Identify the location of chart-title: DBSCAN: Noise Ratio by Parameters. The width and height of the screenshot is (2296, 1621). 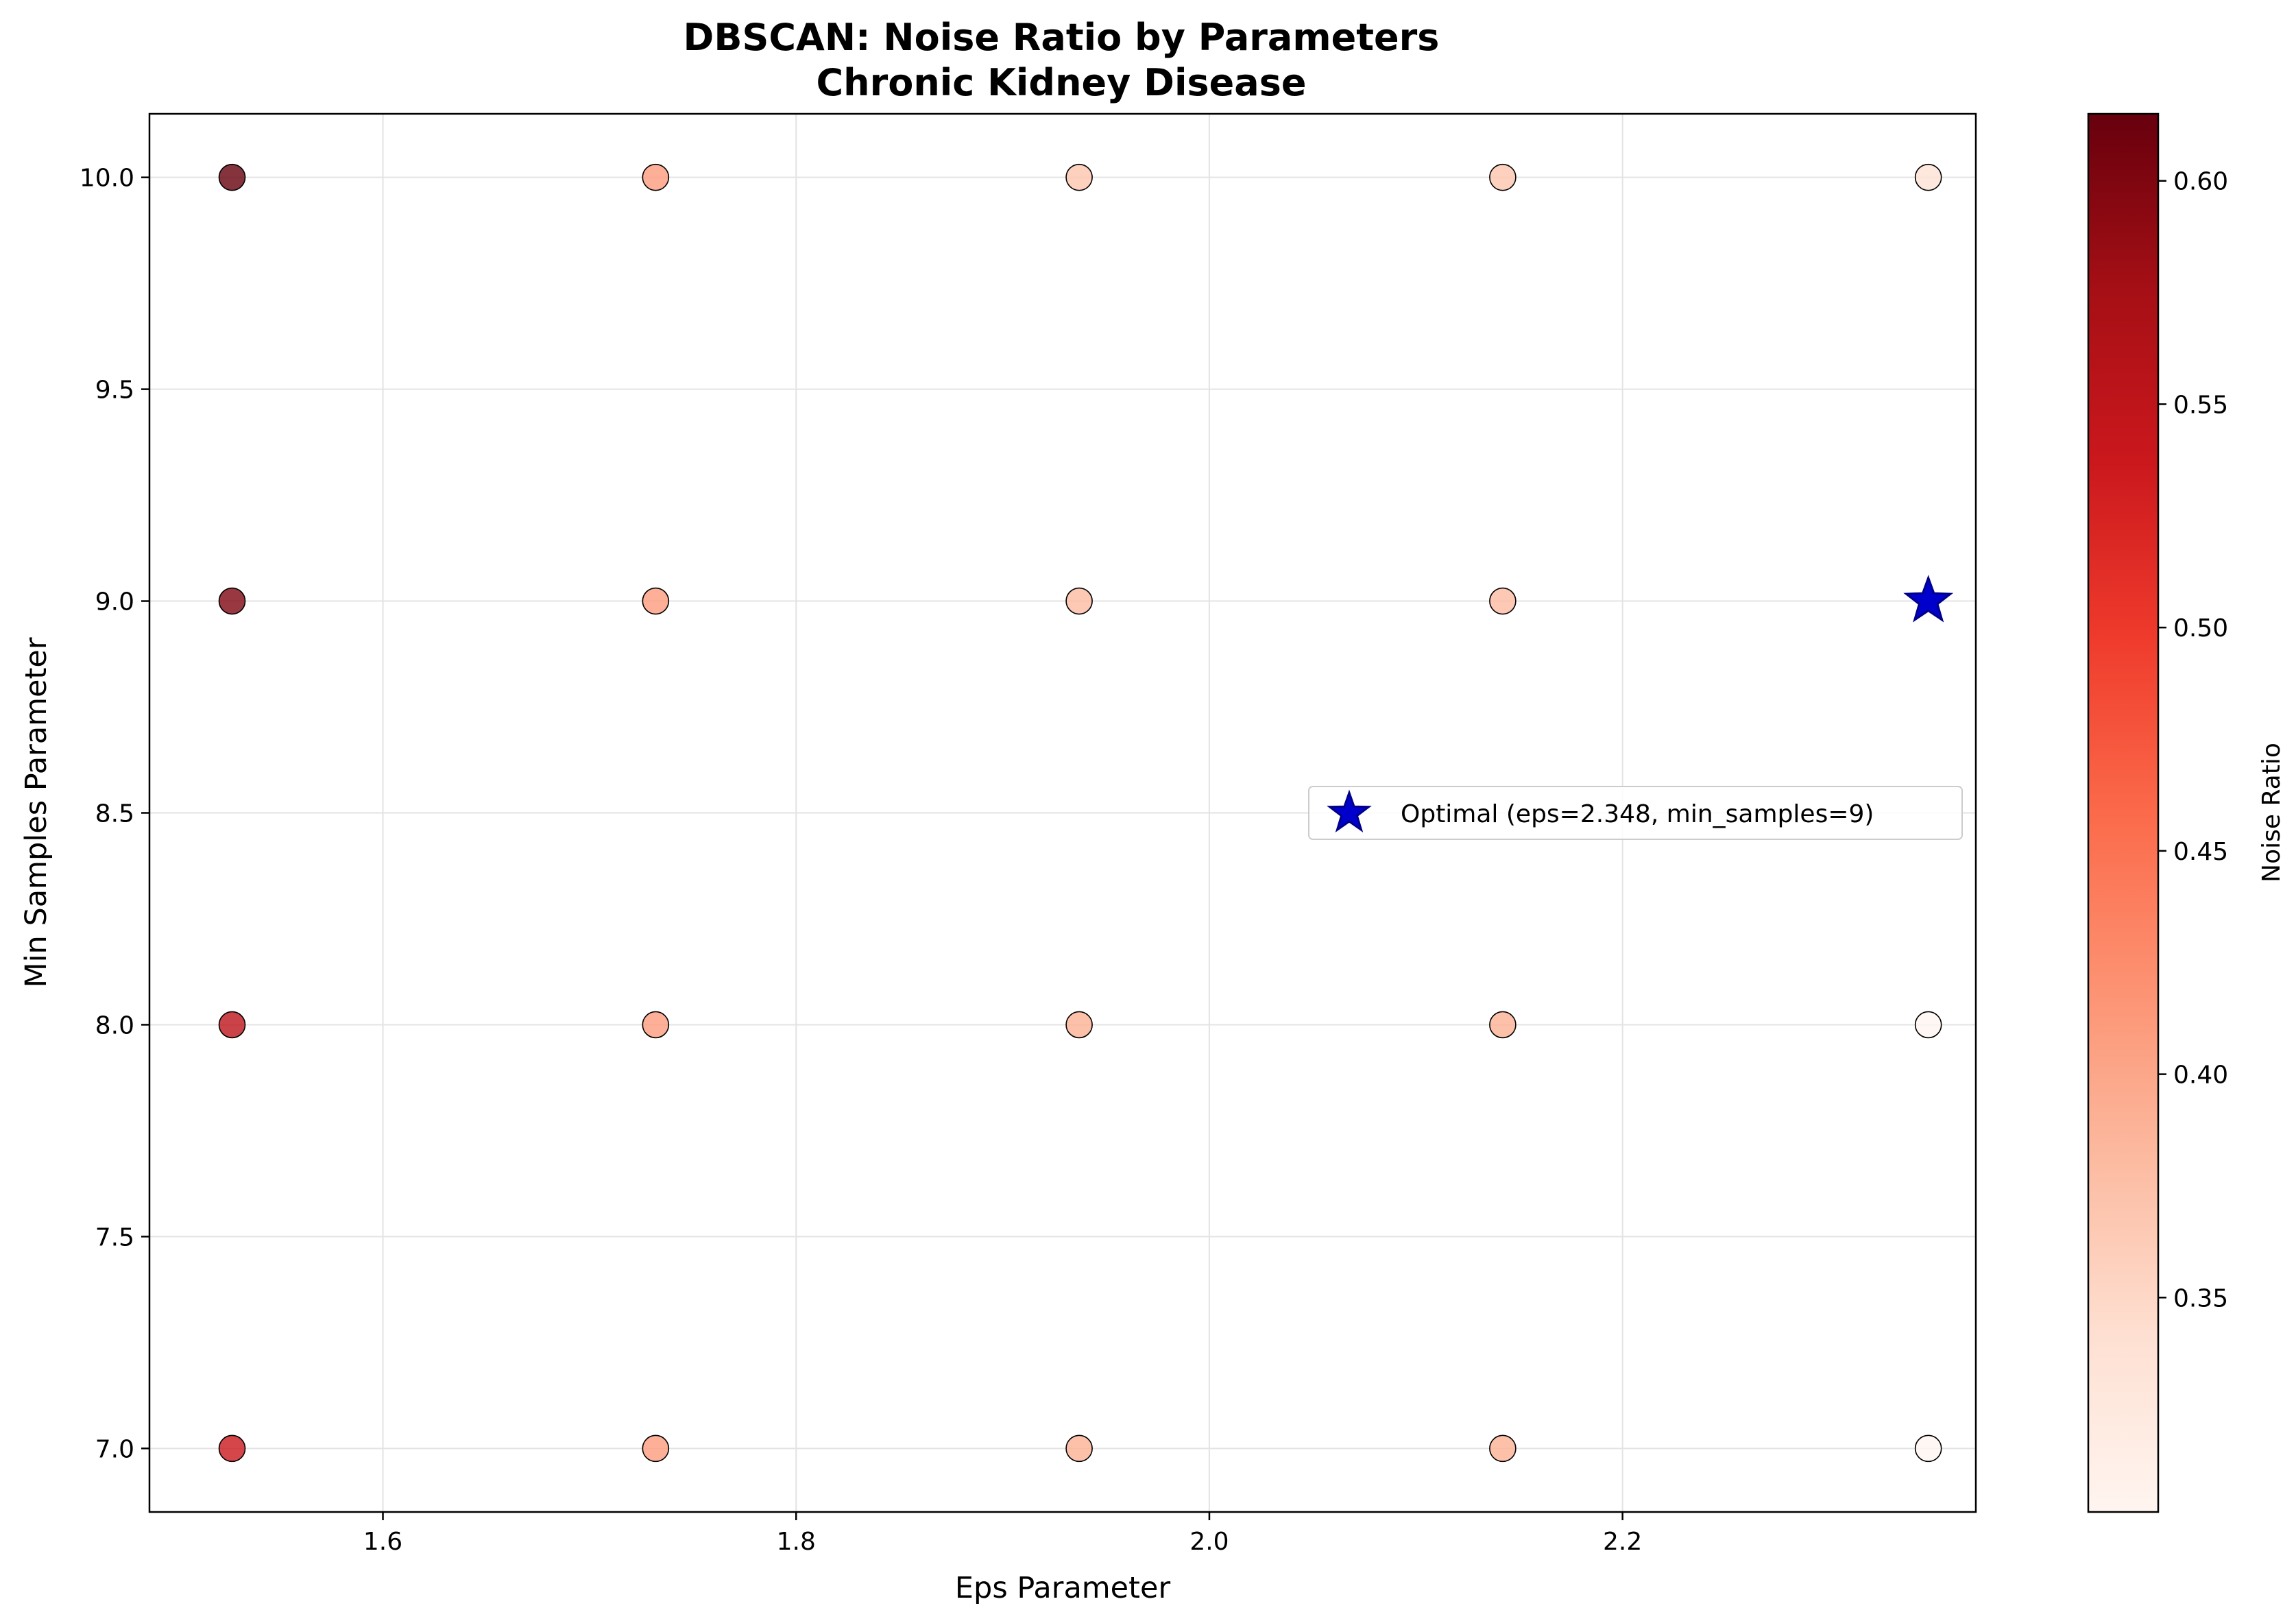
(1062, 37).